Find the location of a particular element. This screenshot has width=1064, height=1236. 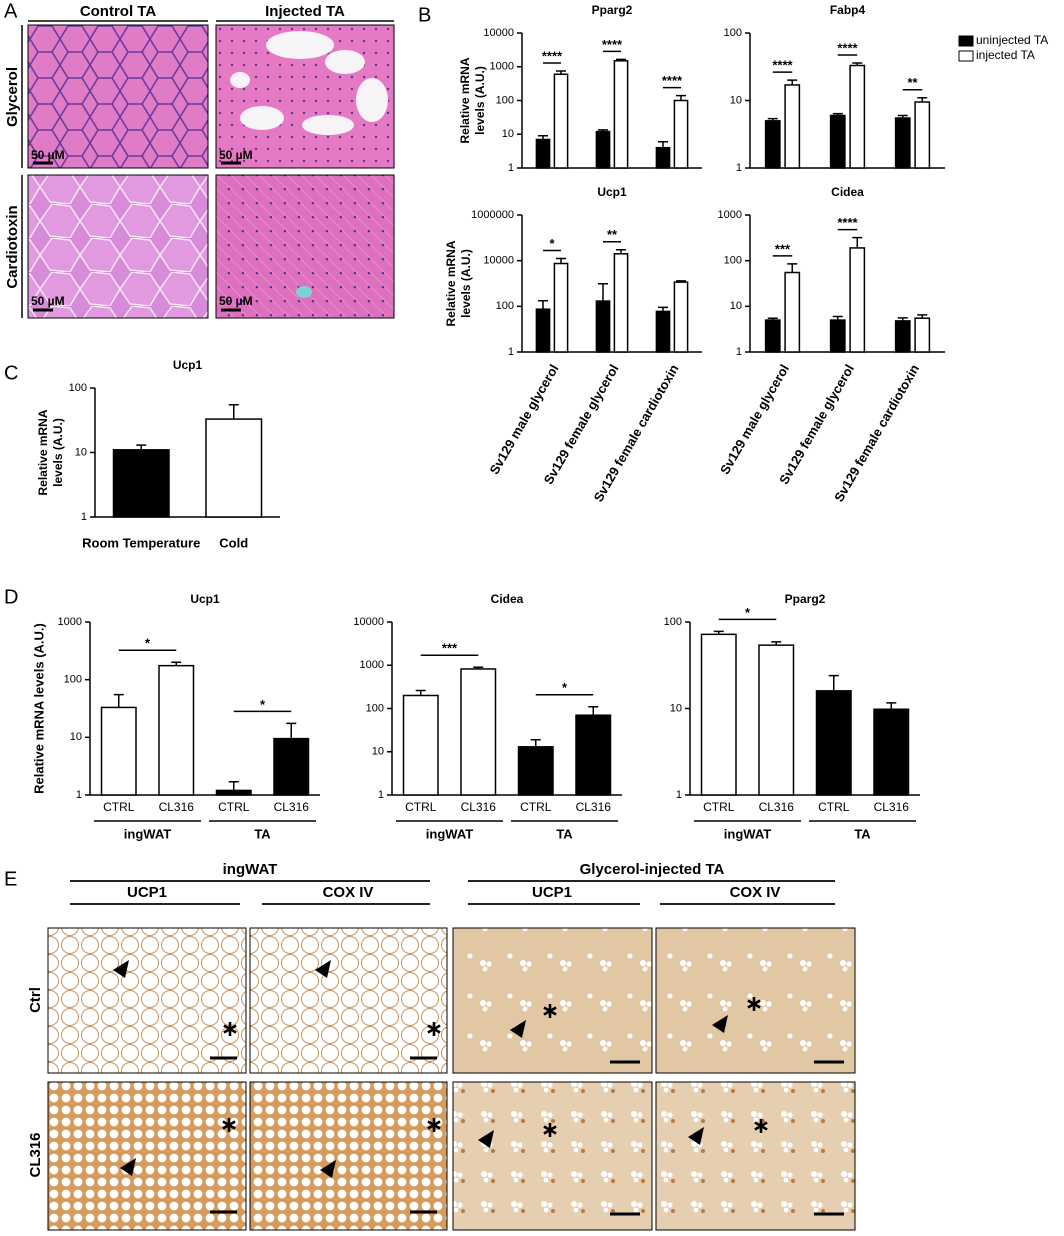

row-header: Ctrl is located at coordinates (35, 1000).